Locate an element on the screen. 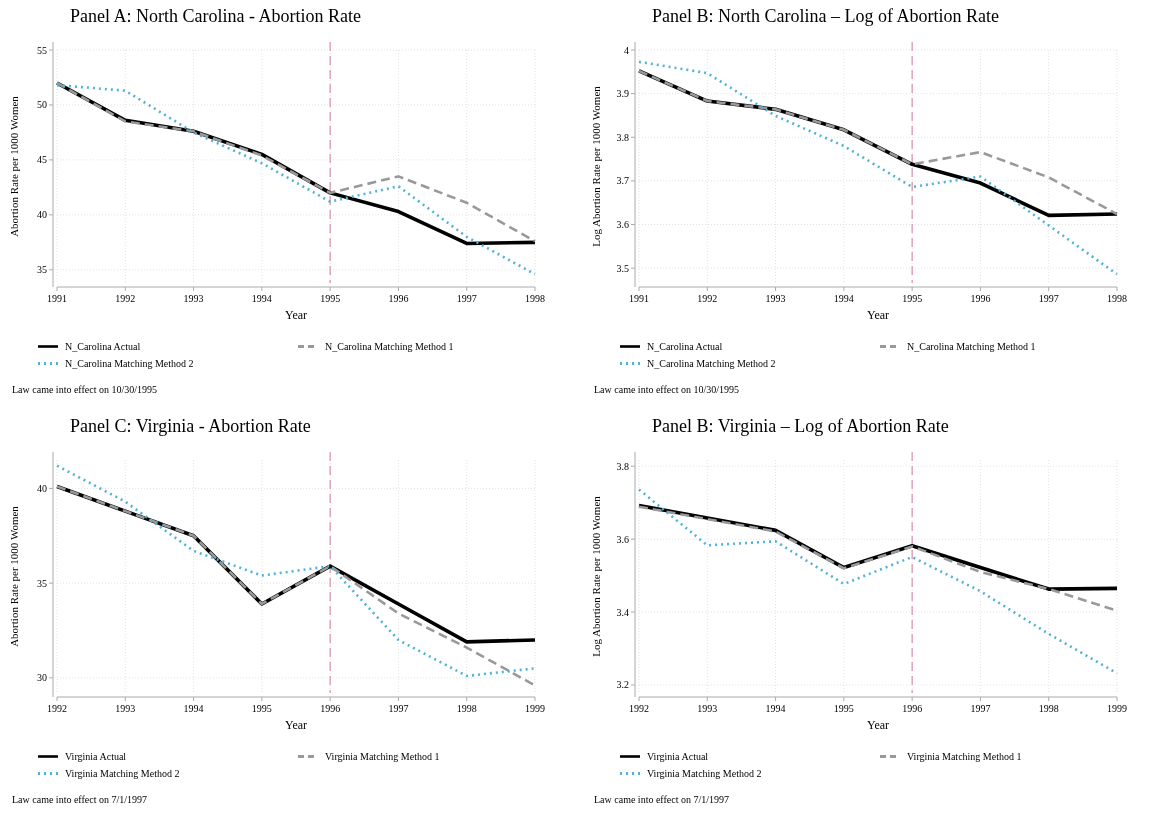 This screenshot has width=1169, height=821. y-tick-label: 45 is located at coordinates (42, 160).